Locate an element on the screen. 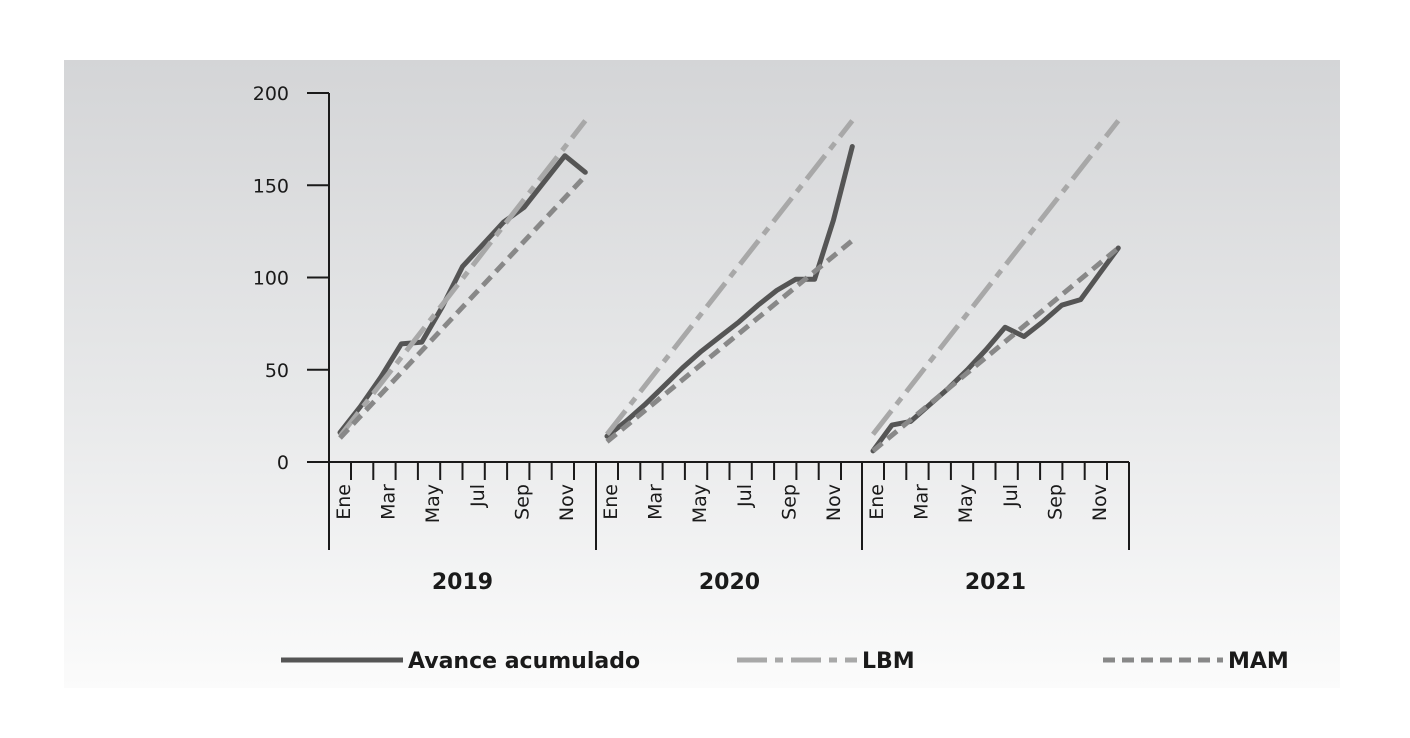 The width and height of the screenshot is (1410, 738). year-label: 2020 is located at coordinates (729, 582).